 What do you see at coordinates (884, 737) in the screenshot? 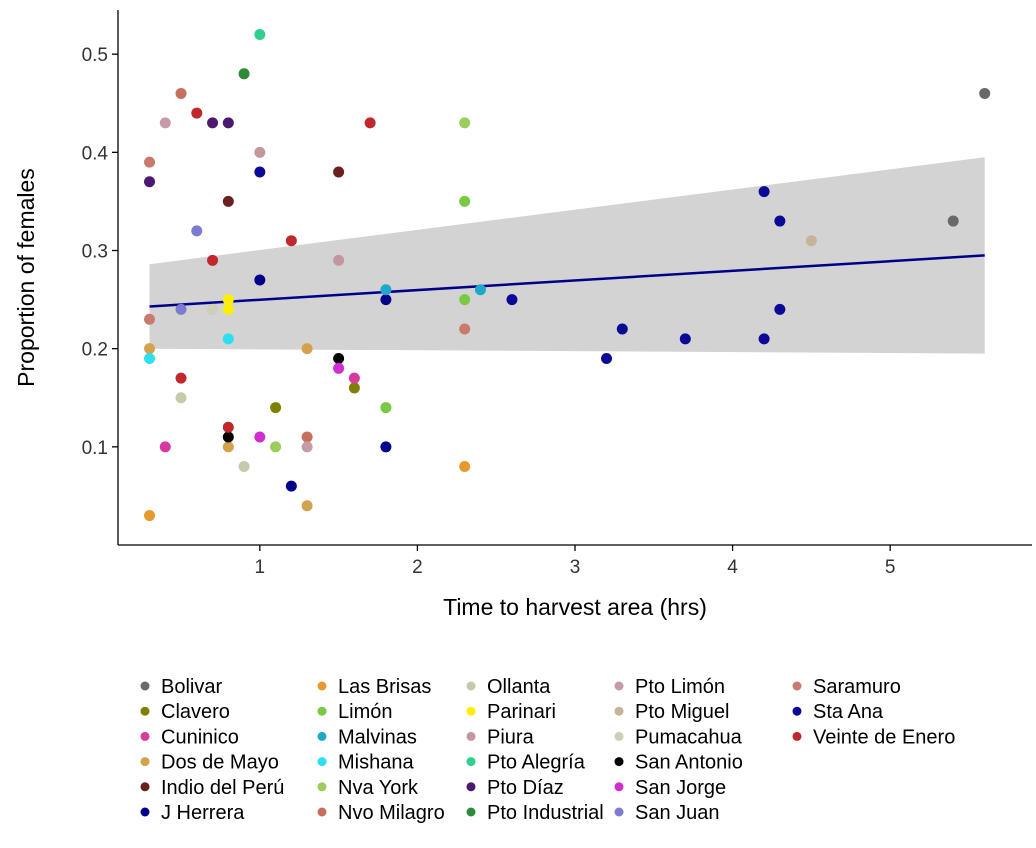
I see `legend-label: Veinte de Enero` at bounding box center [884, 737].